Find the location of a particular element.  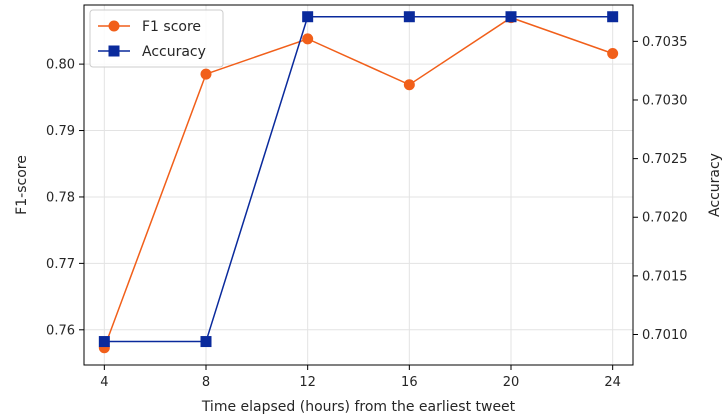

y2-tick-label: 0.7015 is located at coordinates (665, 276).